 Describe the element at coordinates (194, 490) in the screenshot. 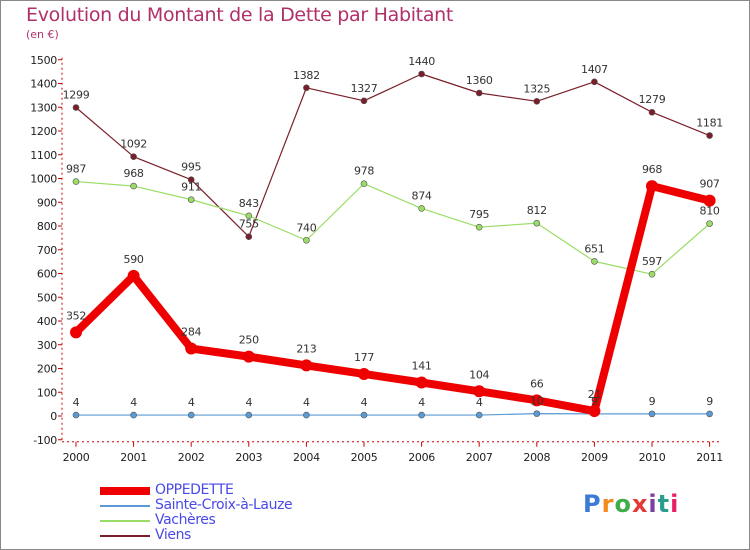

I see `legend-label-oppedette: OPPEDETTE` at that location.